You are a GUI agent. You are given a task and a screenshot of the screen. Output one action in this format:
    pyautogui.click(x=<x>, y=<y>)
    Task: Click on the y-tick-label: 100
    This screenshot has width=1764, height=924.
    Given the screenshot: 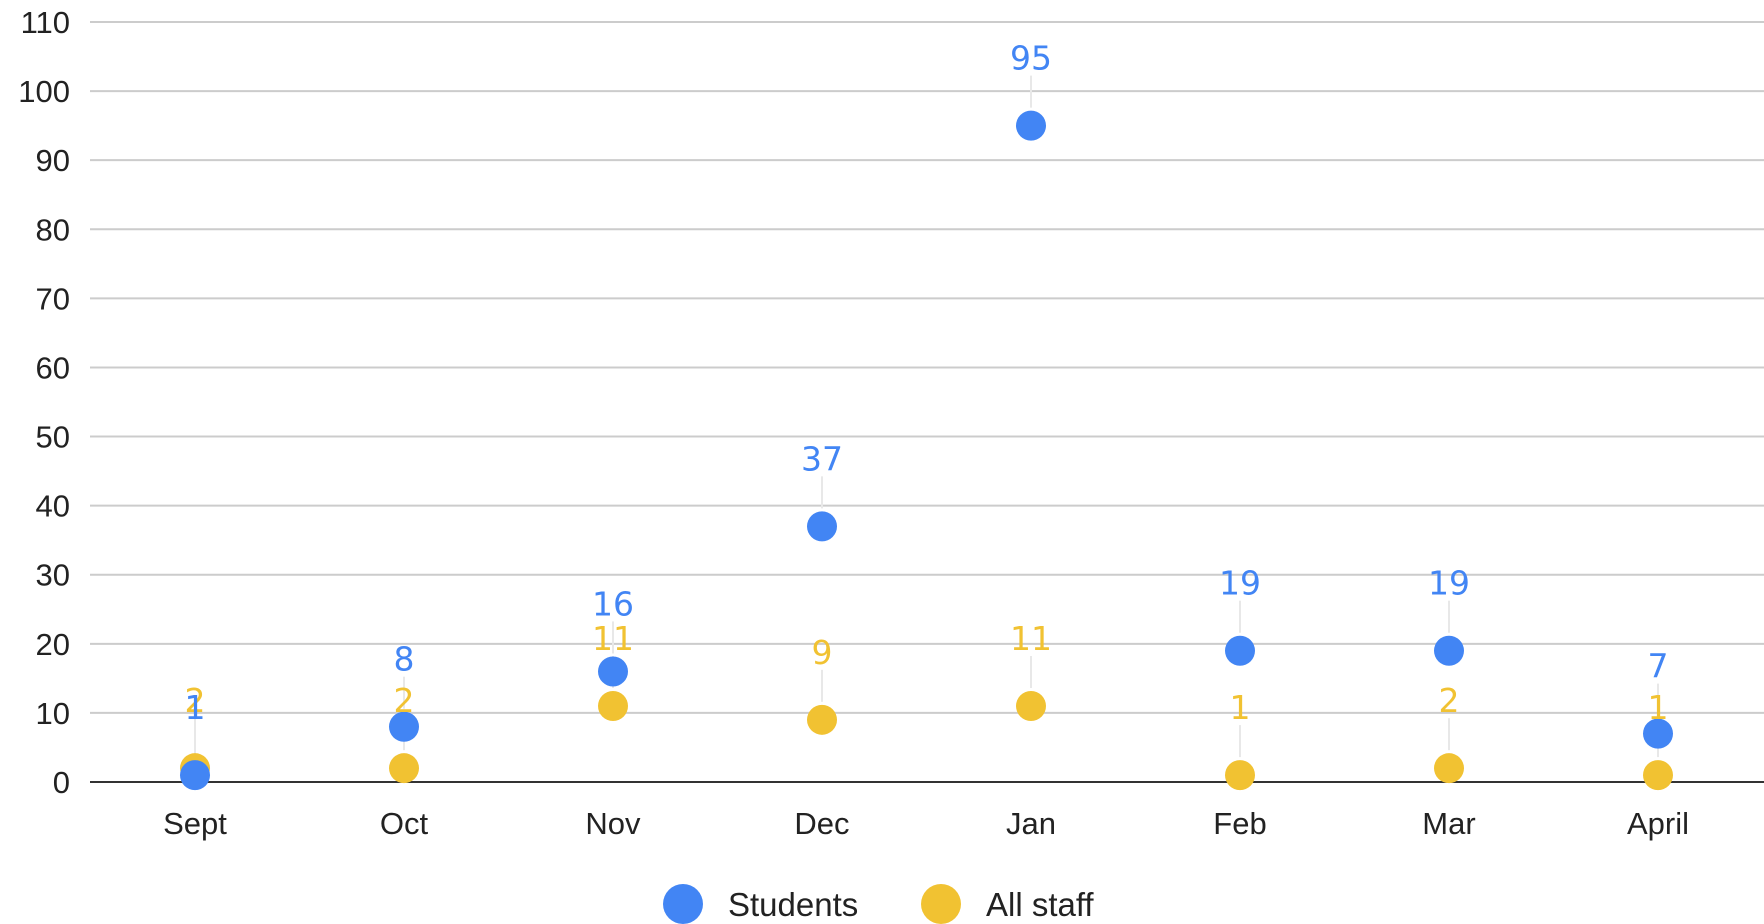 What is the action you would take?
    pyautogui.click(x=44, y=91)
    